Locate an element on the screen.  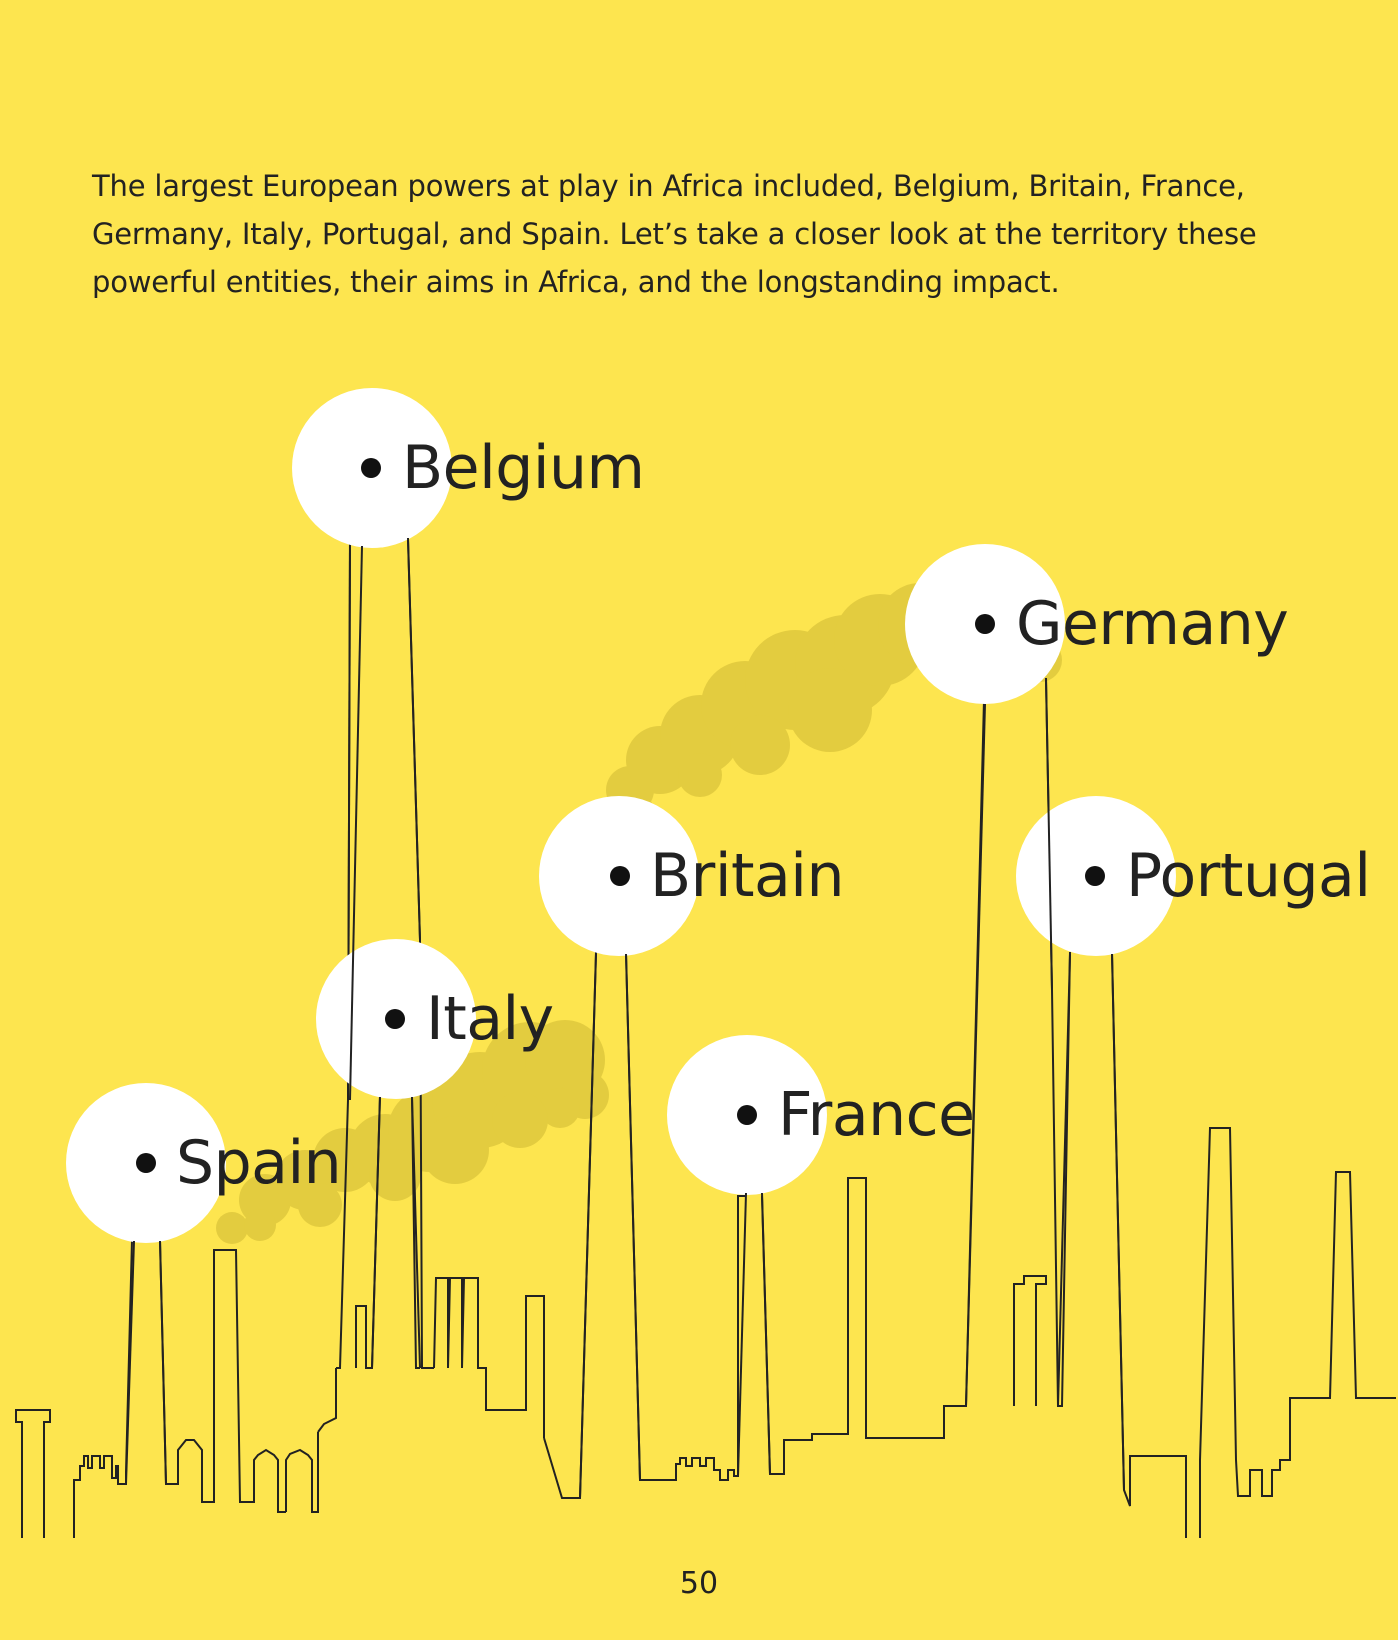
country-marker-belgium: Belgium is located at coordinates (468, 468).